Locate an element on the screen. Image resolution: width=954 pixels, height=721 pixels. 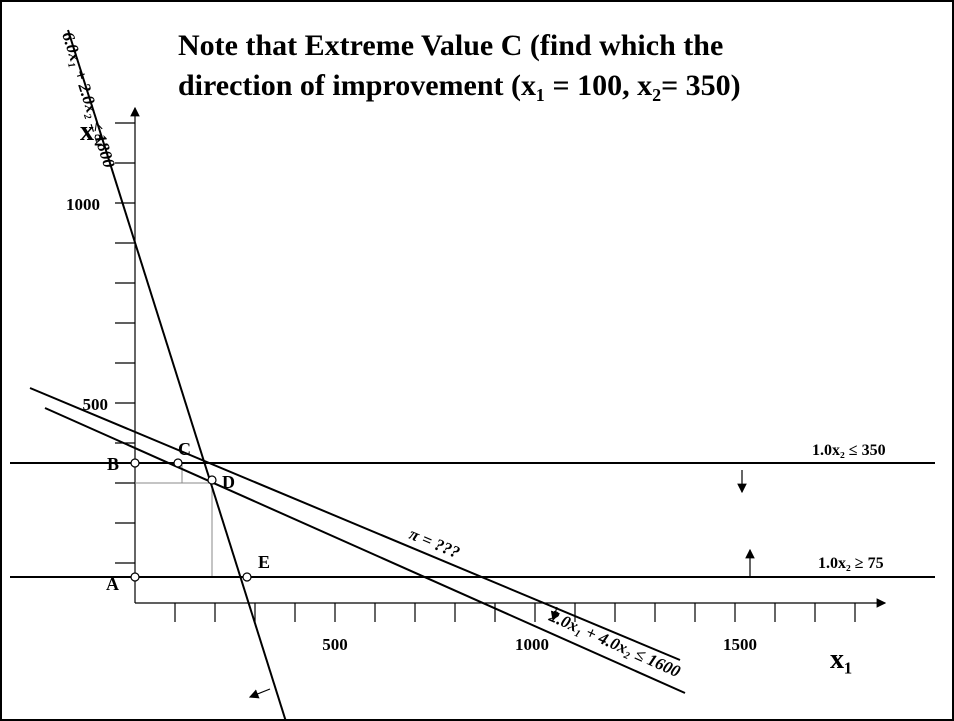
constraint-label: 1.0x₂ ≤ 350 is located at coordinates (849, 450).